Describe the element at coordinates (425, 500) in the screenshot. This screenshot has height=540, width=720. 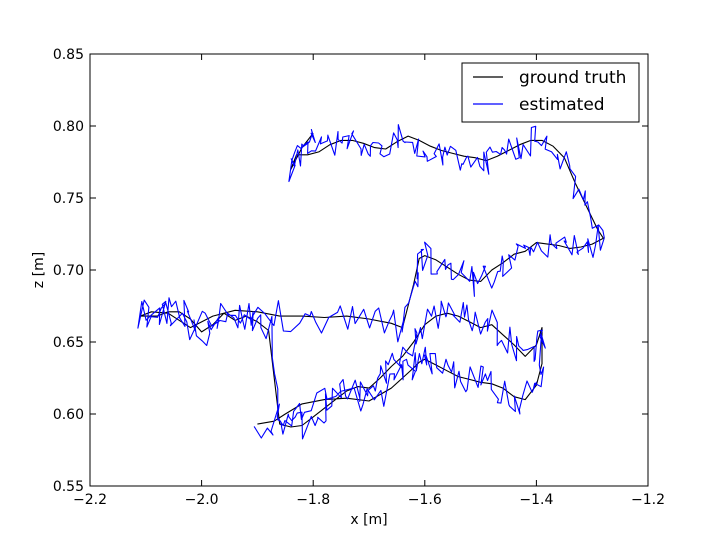
I see `x-tick-label: −1.6` at that location.